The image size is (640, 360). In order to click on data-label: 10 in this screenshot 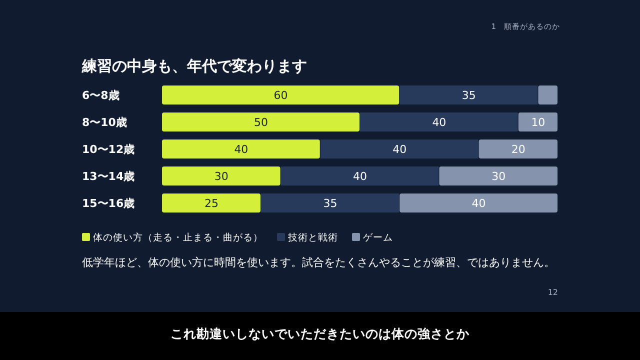, I will do `click(538, 122)`.